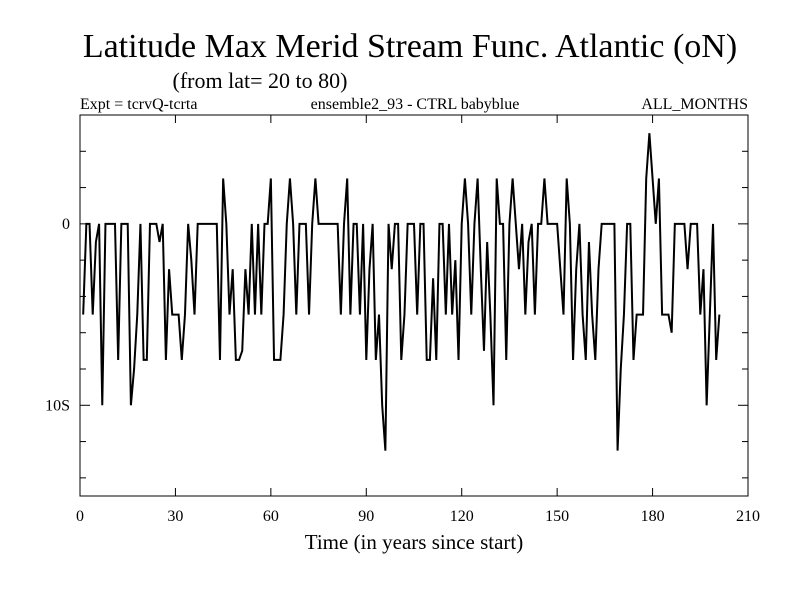 The image size is (800, 600). Describe the element at coordinates (66, 224) in the screenshot. I see `y-tick-label: 0` at that location.